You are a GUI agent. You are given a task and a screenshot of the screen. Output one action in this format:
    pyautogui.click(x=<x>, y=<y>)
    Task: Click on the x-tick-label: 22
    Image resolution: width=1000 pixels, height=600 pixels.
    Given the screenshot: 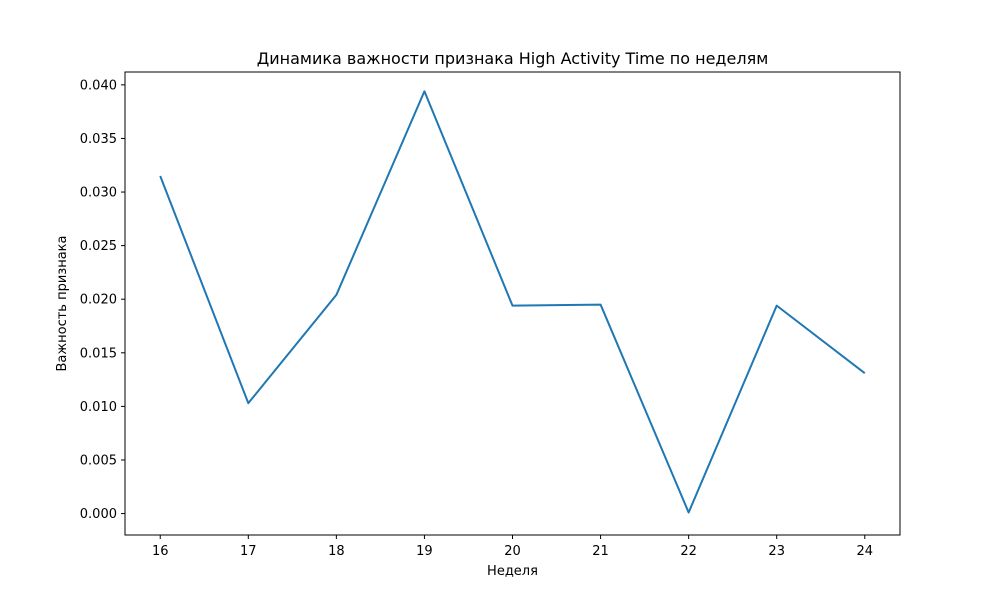 What is the action you would take?
    pyautogui.click(x=688, y=551)
    